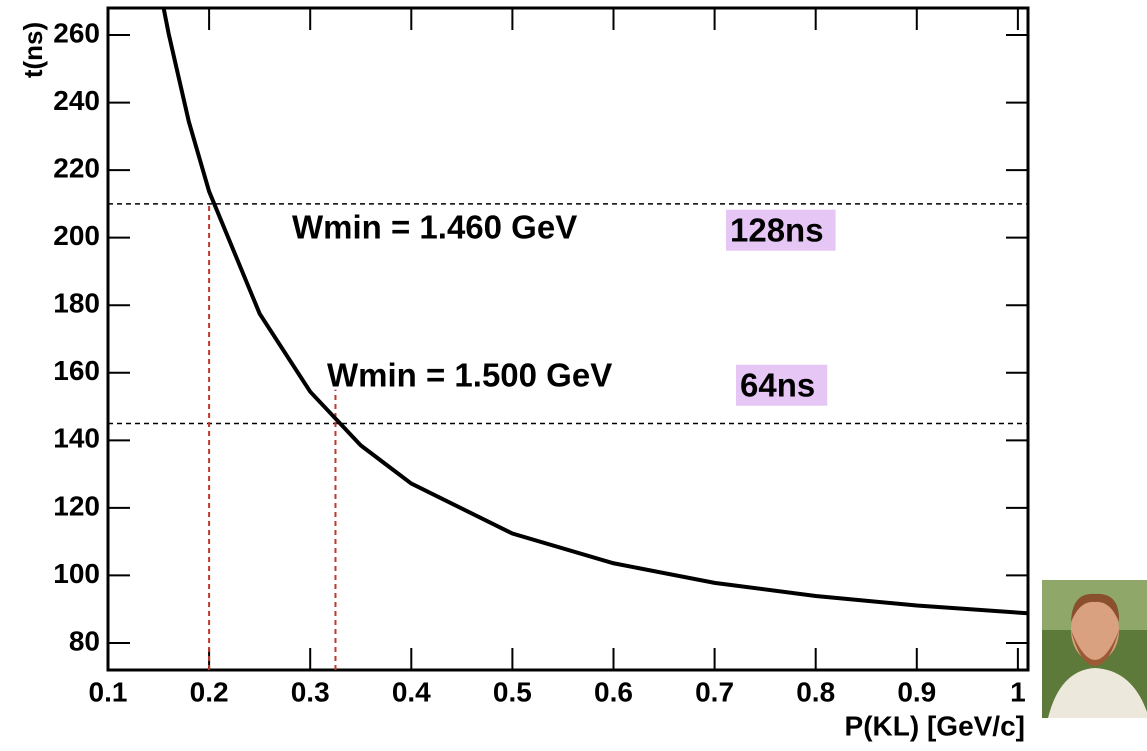 The image size is (1147, 751). I want to click on photo-hair, so click(1095, 607).